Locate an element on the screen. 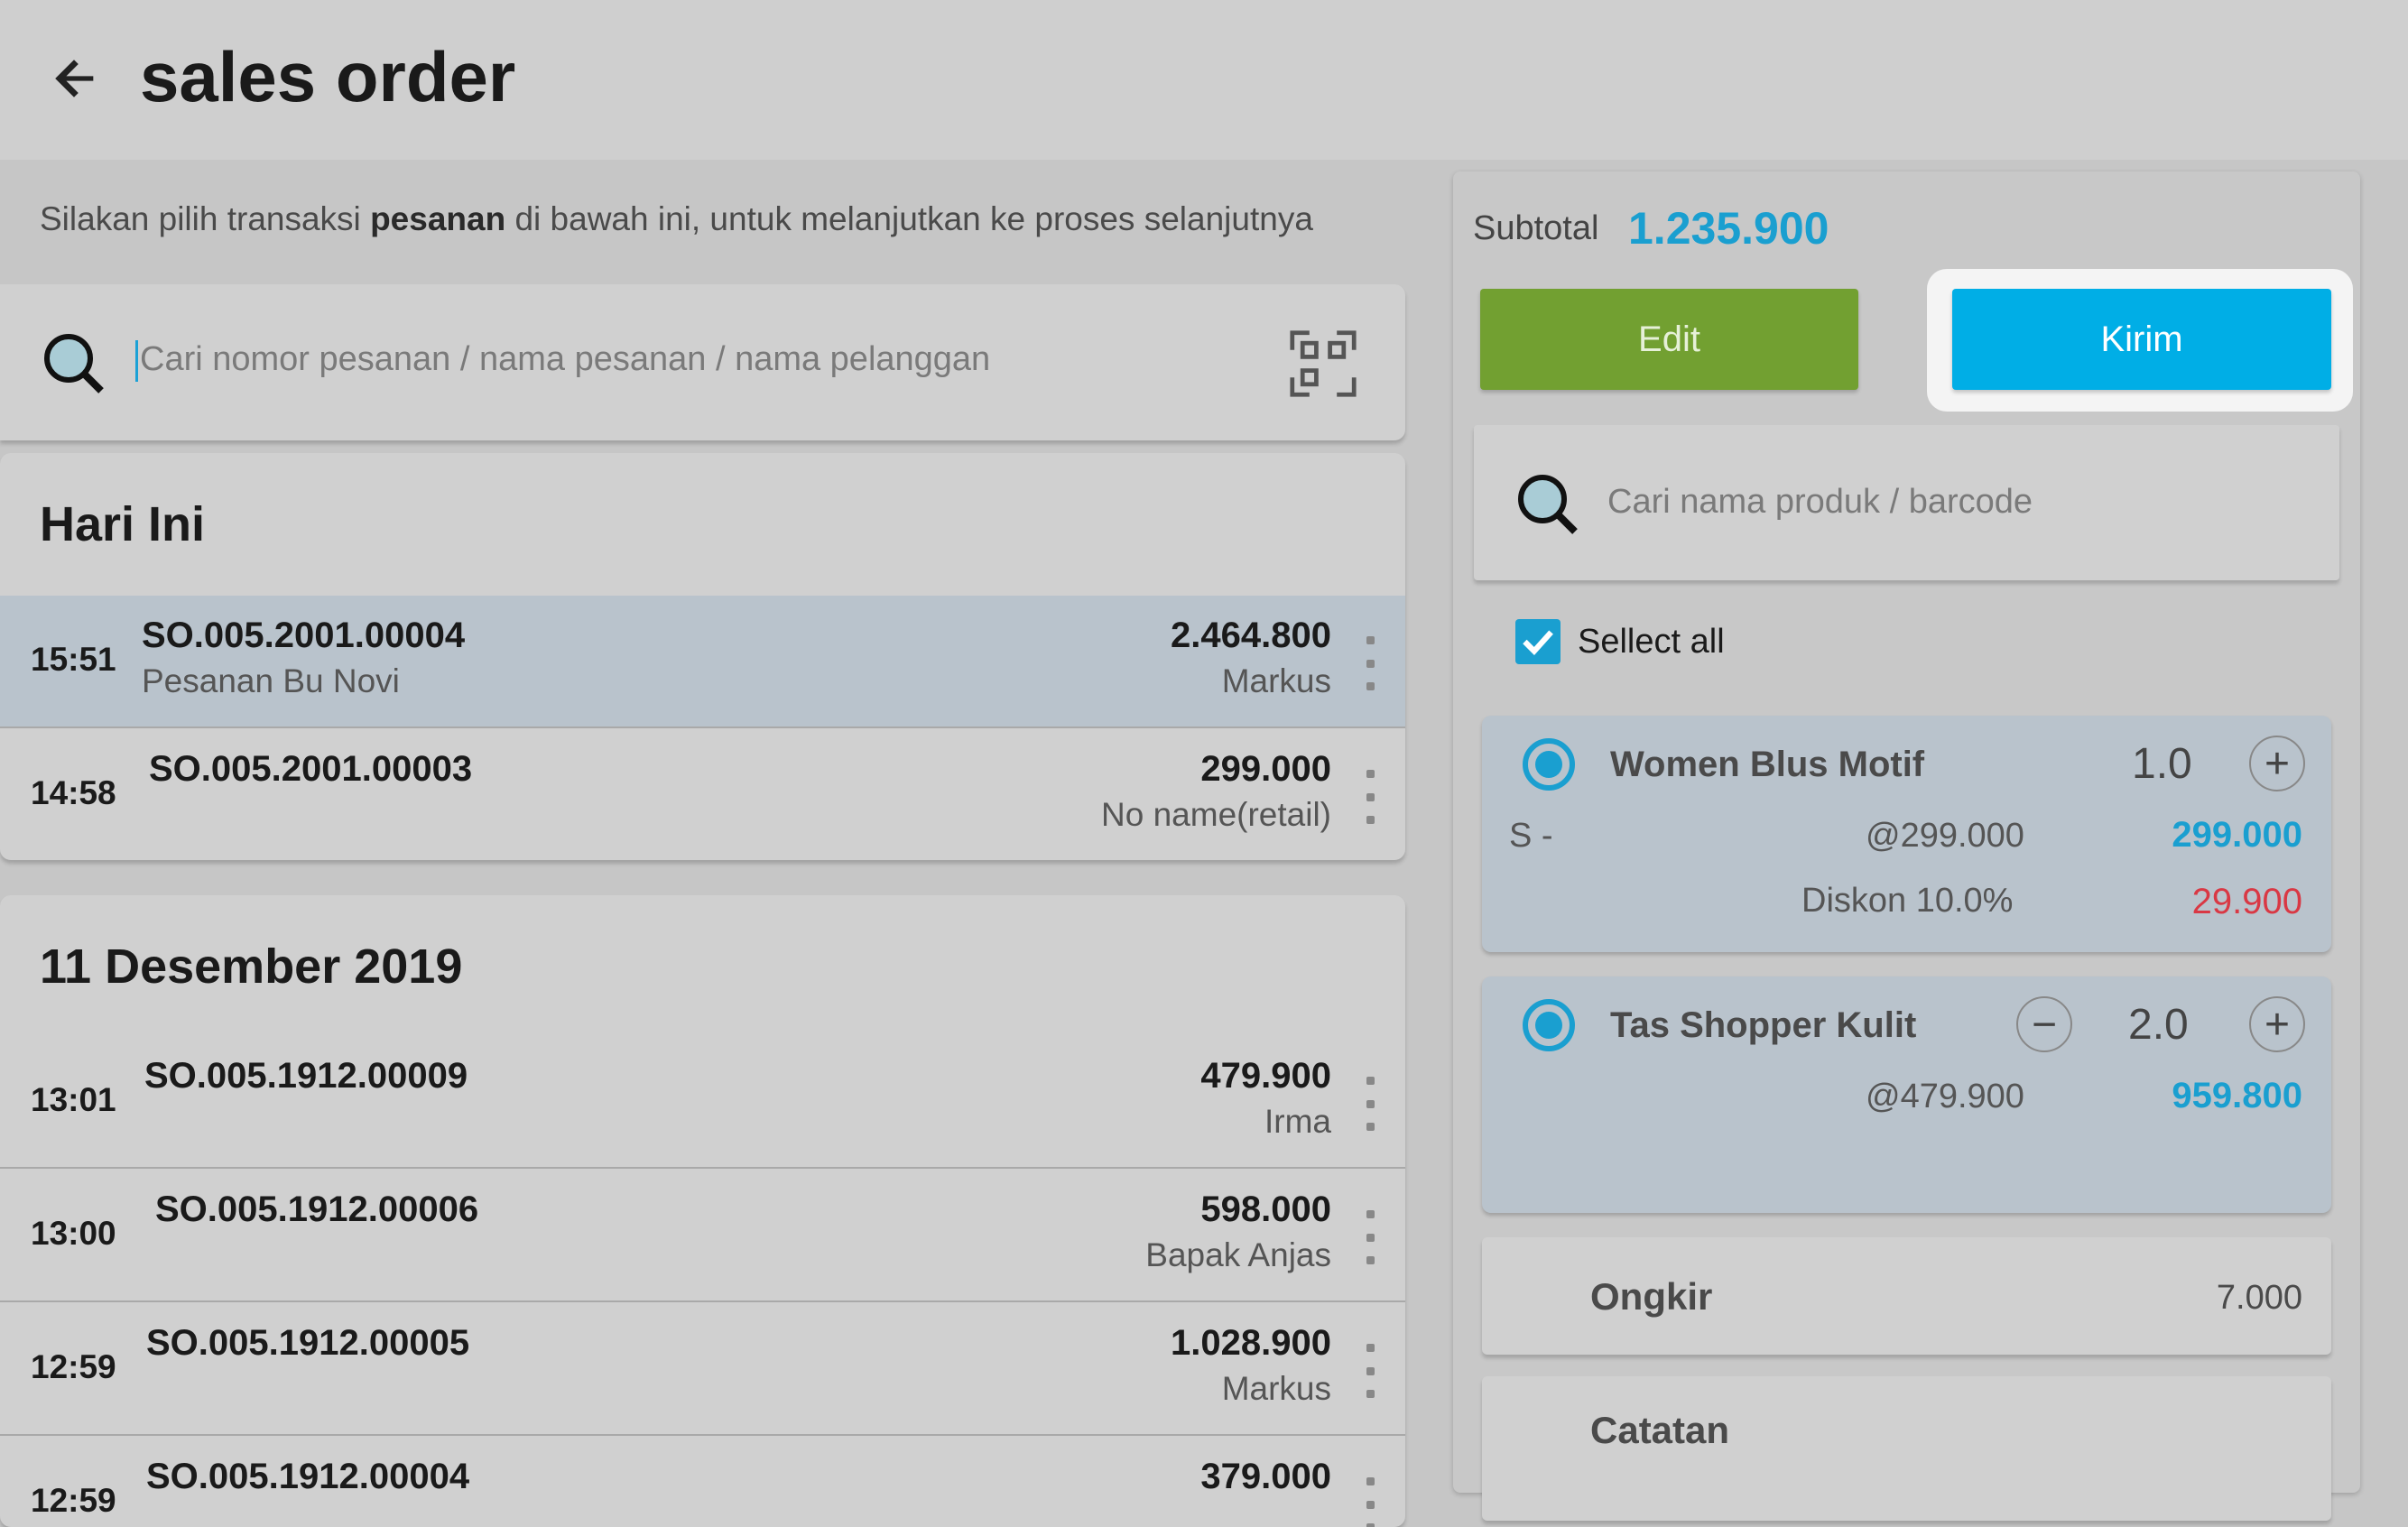 The height and width of the screenshot is (1527, 2408). item-variant: S - is located at coordinates (1531, 836).